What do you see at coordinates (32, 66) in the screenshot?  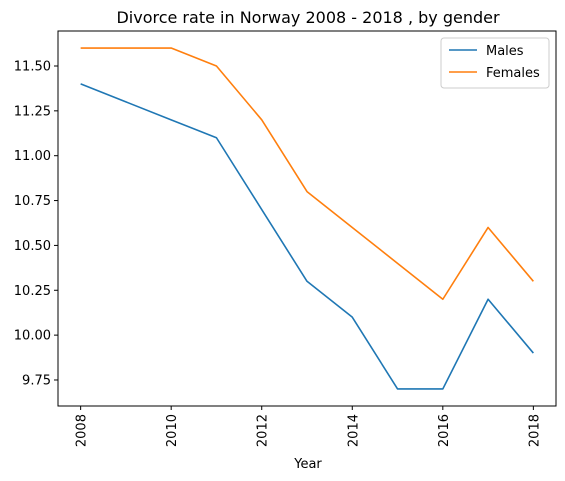 I see `y-tick-label: 11.50` at bounding box center [32, 66].